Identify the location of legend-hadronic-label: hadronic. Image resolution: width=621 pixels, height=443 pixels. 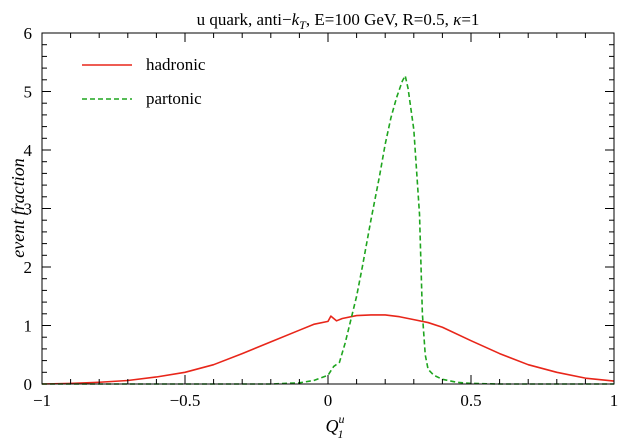
(176, 64).